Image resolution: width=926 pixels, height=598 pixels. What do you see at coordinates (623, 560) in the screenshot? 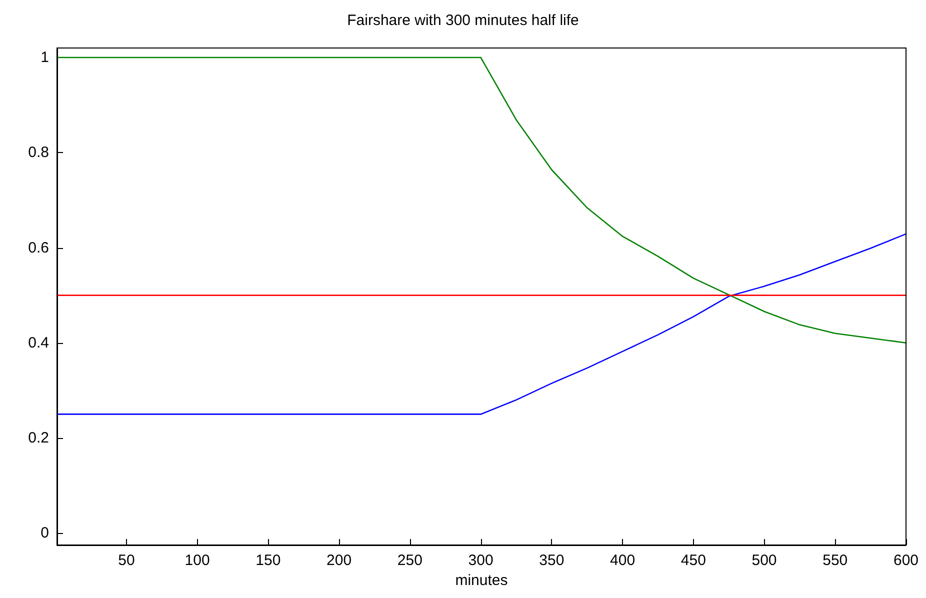
I see `x-tick-label: 400` at bounding box center [623, 560].